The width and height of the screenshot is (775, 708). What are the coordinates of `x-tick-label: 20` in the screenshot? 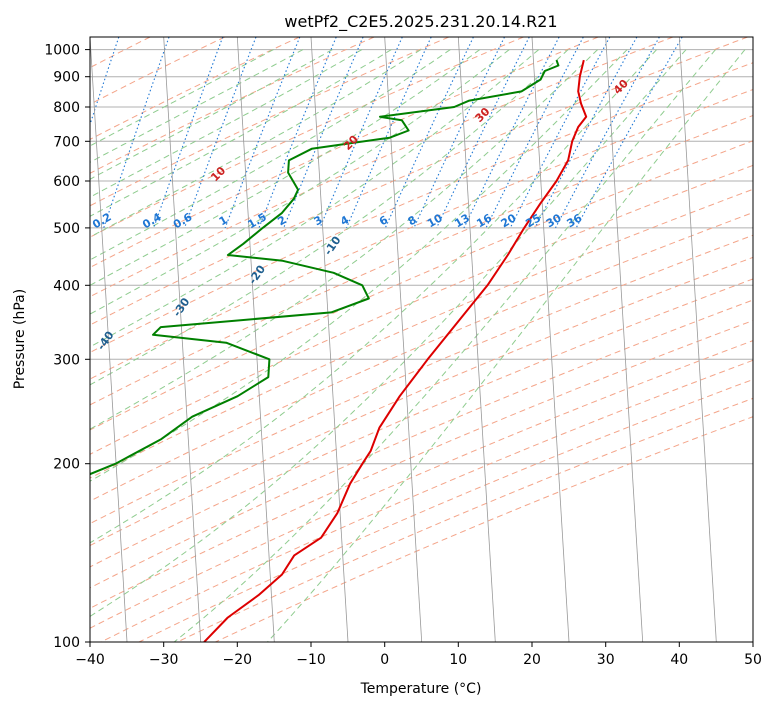 It's located at (532, 660).